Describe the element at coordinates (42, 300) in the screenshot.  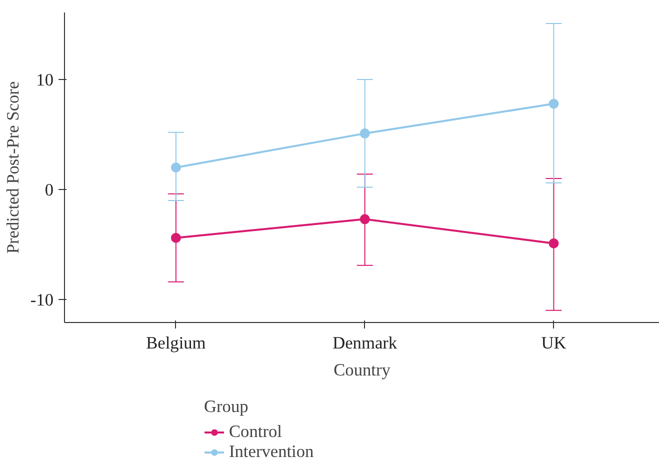
I see `y-tick-label: -10` at that location.